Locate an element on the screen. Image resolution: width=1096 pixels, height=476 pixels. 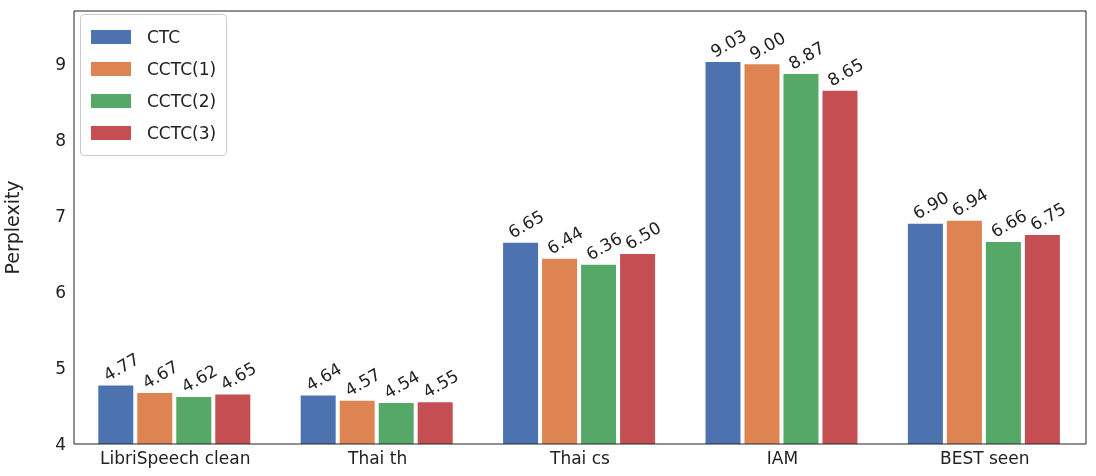
y-tick-label: 7 is located at coordinates (60, 216).